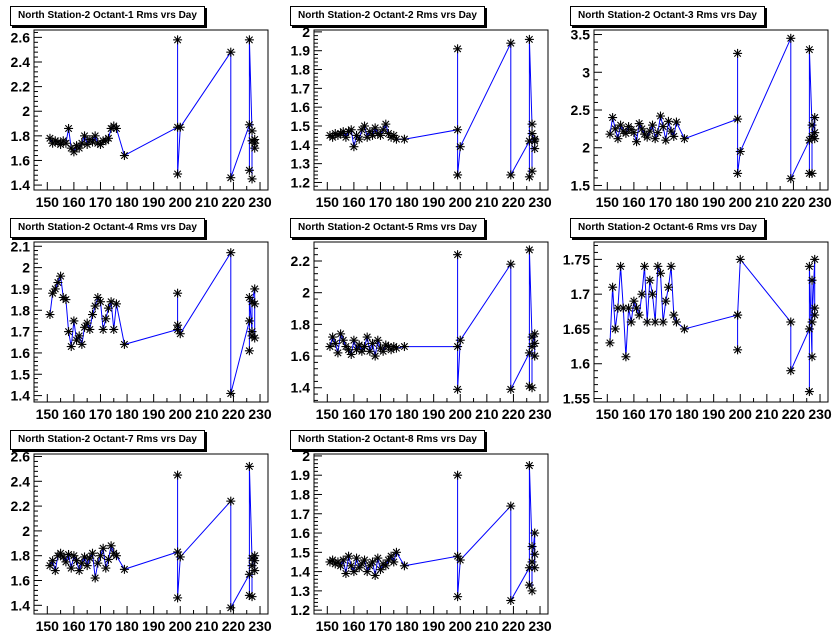  I want to click on y-tick-label: 2, so click(306, 293).